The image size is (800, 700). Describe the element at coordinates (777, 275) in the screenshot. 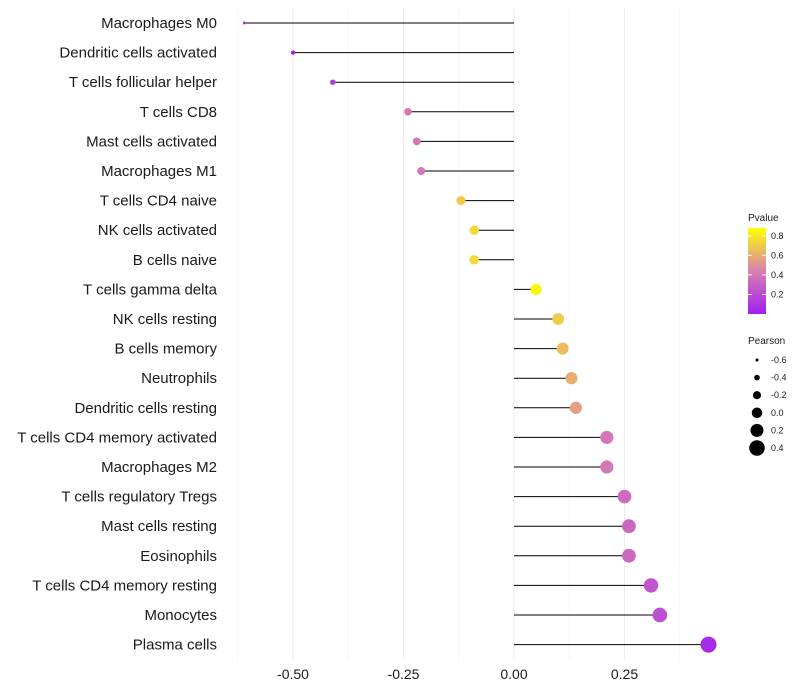

I see `colorbar-tick-label: 0.4` at that location.